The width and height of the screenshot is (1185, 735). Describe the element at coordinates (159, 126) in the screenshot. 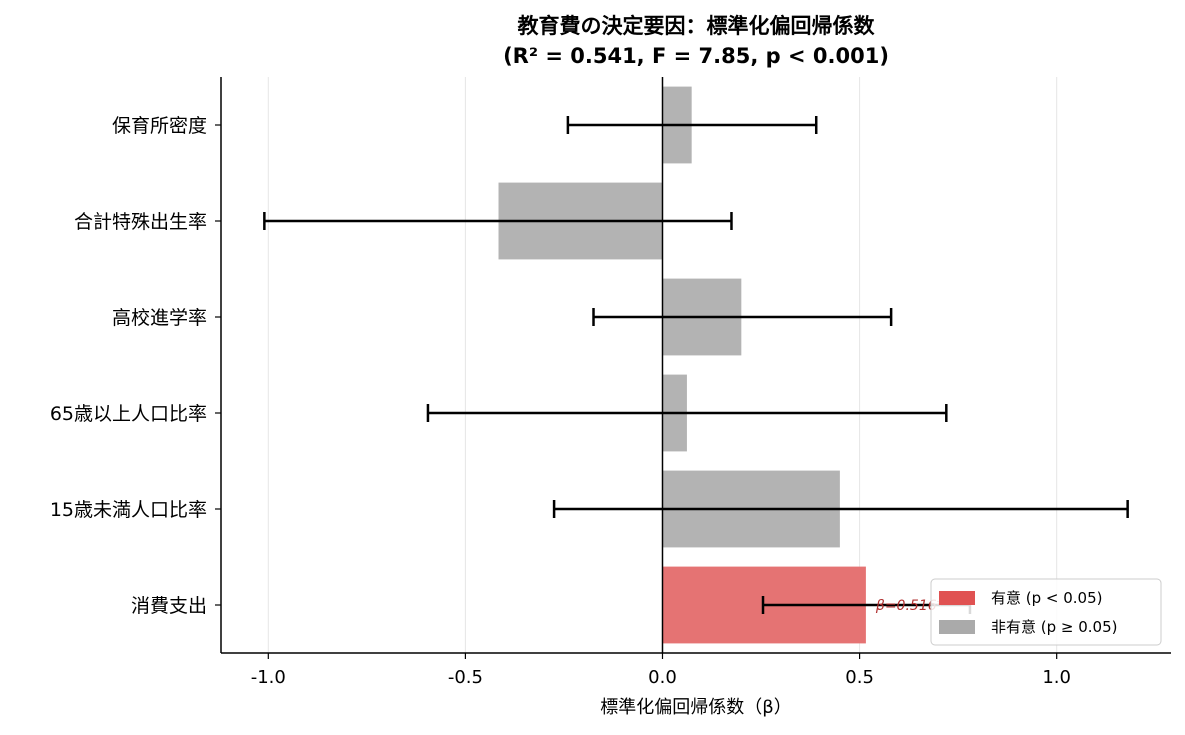

I see `y-tick-label: 保育所密度` at that location.